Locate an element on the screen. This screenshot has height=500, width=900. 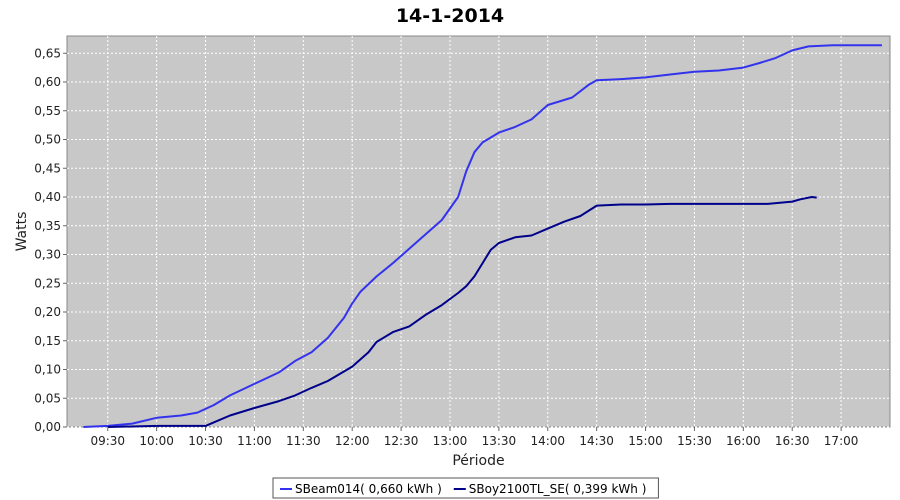
y-axis-label: Watts is located at coordinates (22, 232).